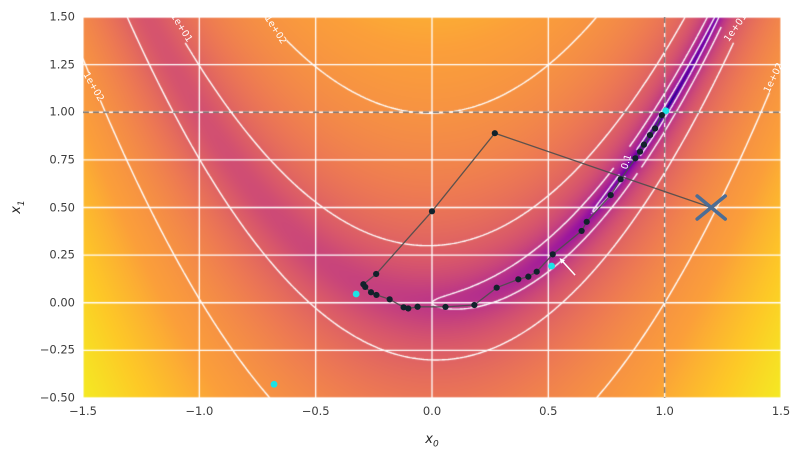  I want to click on y-tick-label: 0.50, so click(62, 206).